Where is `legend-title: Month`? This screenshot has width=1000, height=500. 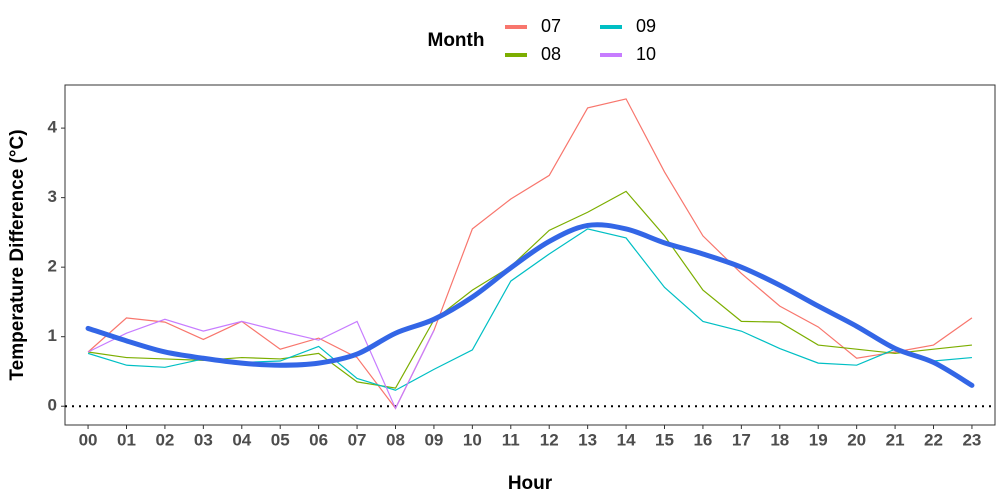
legend-title: Month is located at coordinates (456, 40).